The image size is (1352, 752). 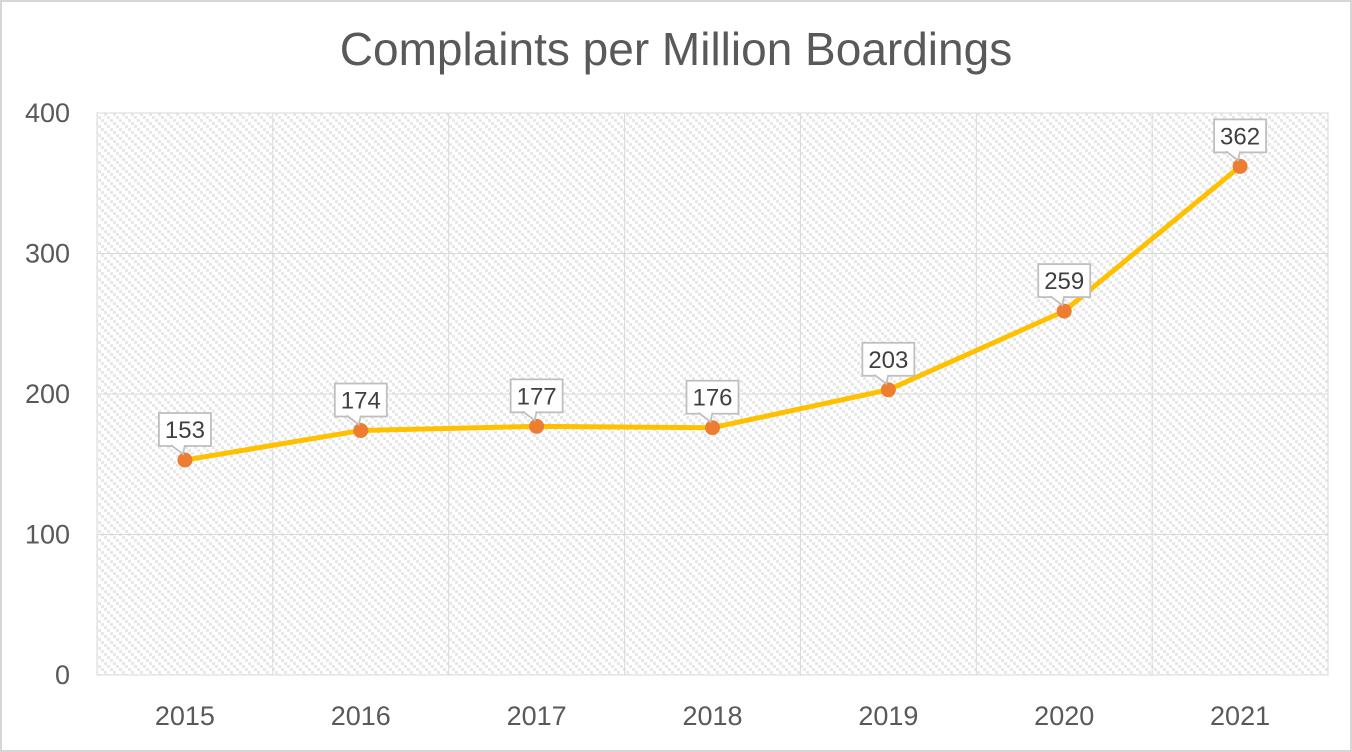 What do you see at coordinates (1240, 716) in the screenshot?
I see `x-axis-tick-label-2021: 2021` at bounding box center [1240, 716].